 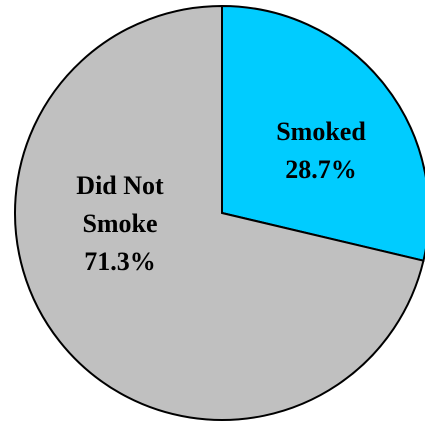 I want to click on slice-name-line: Smoked, so click(x=321, y=131).